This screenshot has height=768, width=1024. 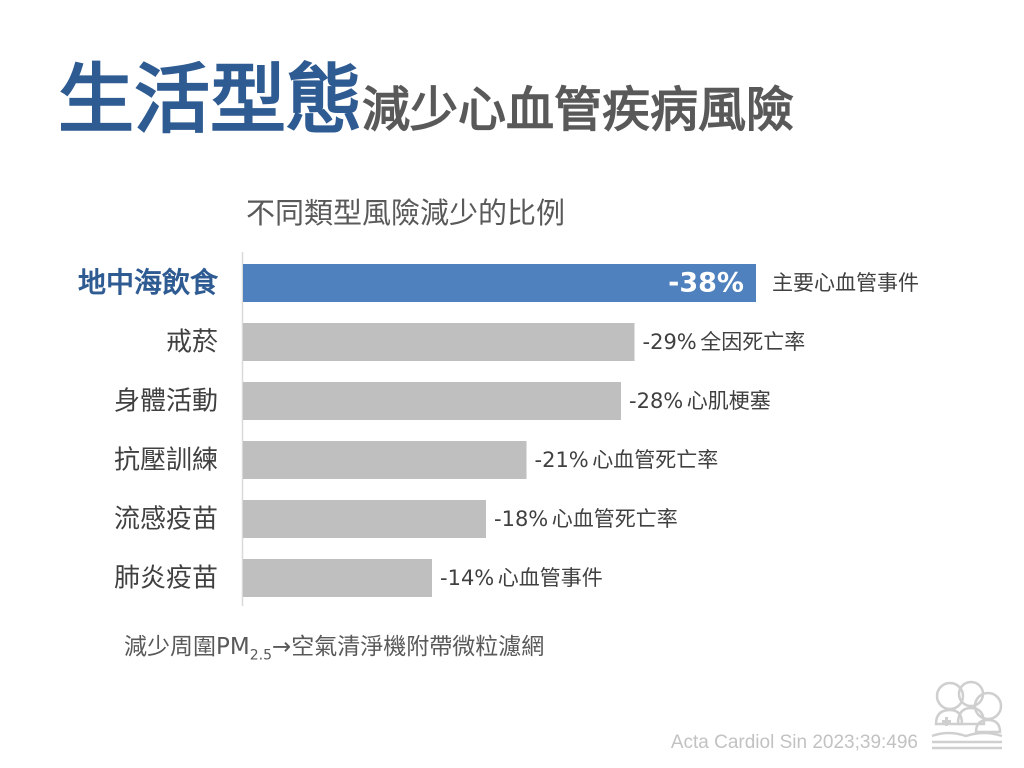 What do you see at coordinates (210, 99) in the screenshot?
I see `title-main: 生活型態` at bounding box center [210, 99].